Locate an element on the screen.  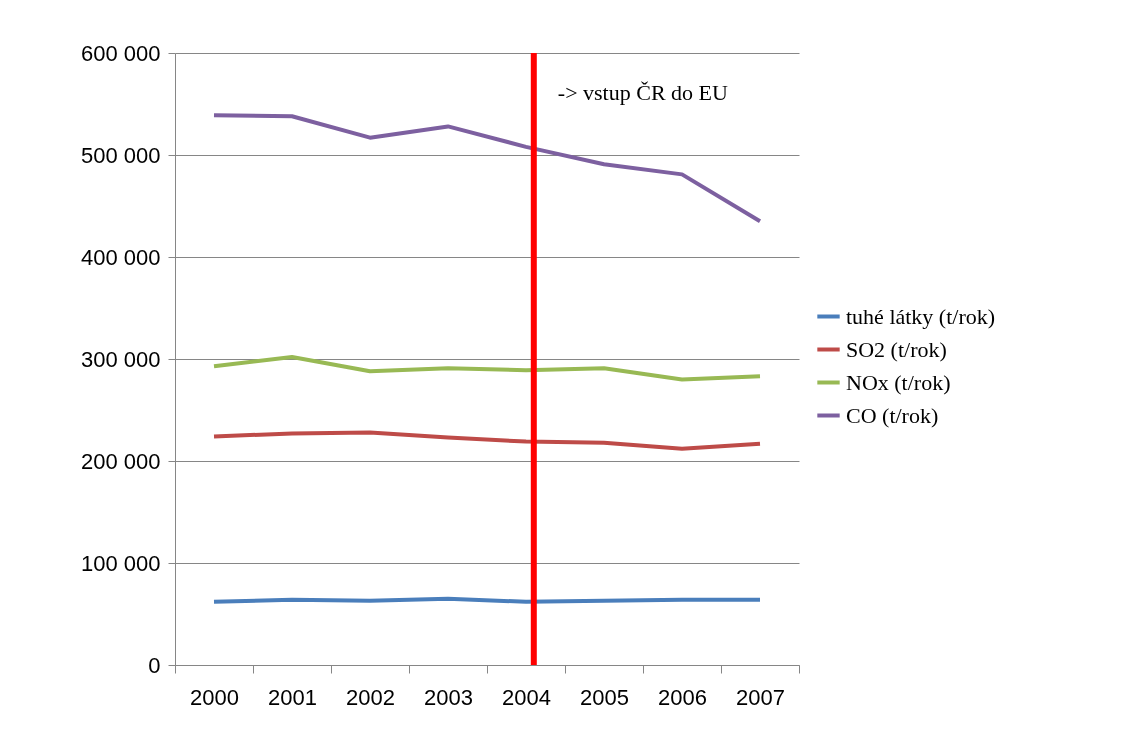
x-tick-label: 2002 is located at coordinates (370, 697).